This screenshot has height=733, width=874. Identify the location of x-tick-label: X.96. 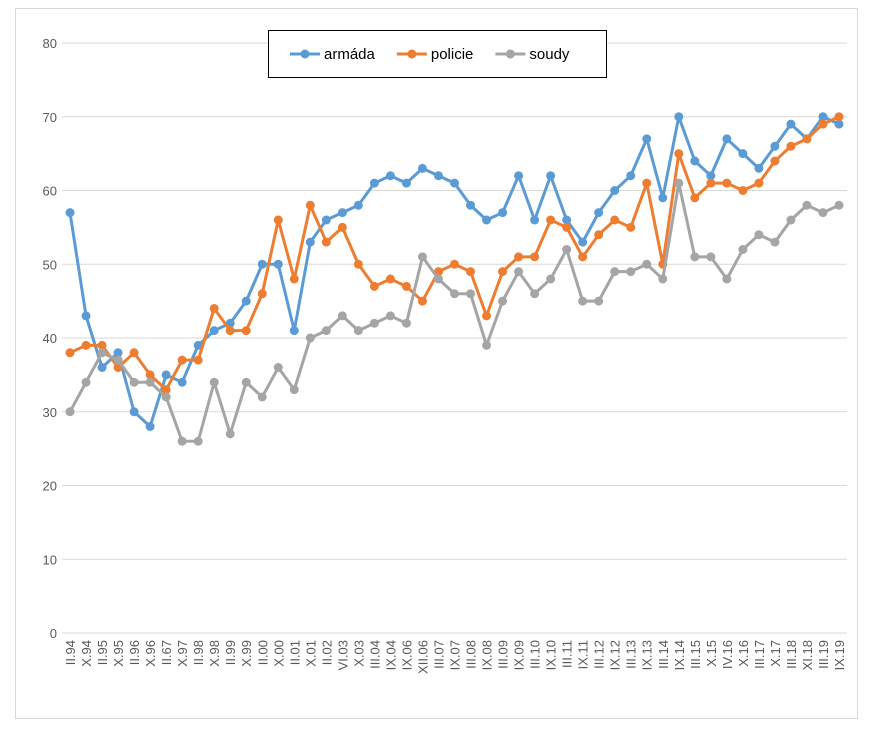
(150, 653).